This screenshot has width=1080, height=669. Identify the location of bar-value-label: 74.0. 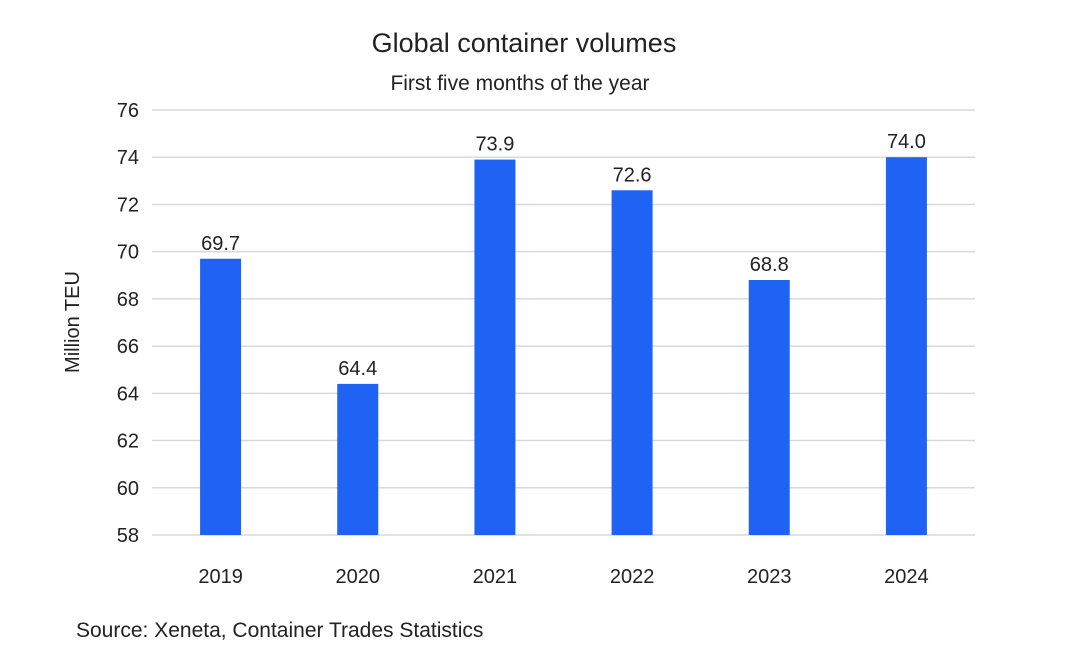
(906, 142).